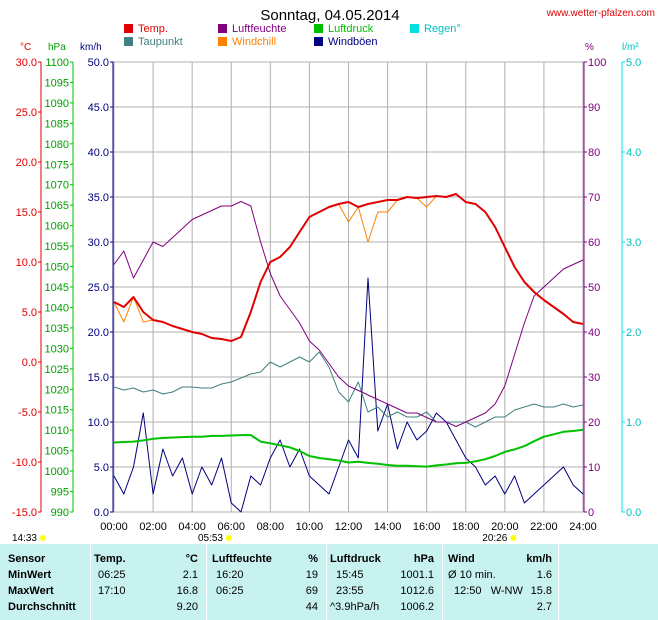 The height and width of the screenshot is (620, 658). What do you see at coordinates (231, 527) in the screenshot?
I see `x-tick-label: 06:00` at bounding box center [231, 527].